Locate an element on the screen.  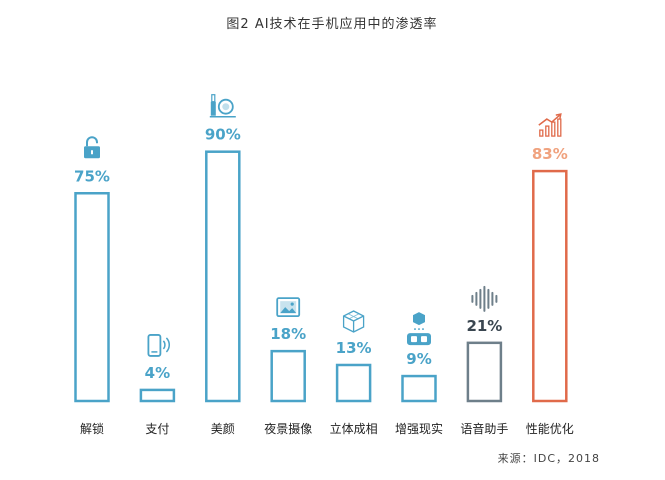
category-label: 夜景摄像 is located at coordinates (288, 428).